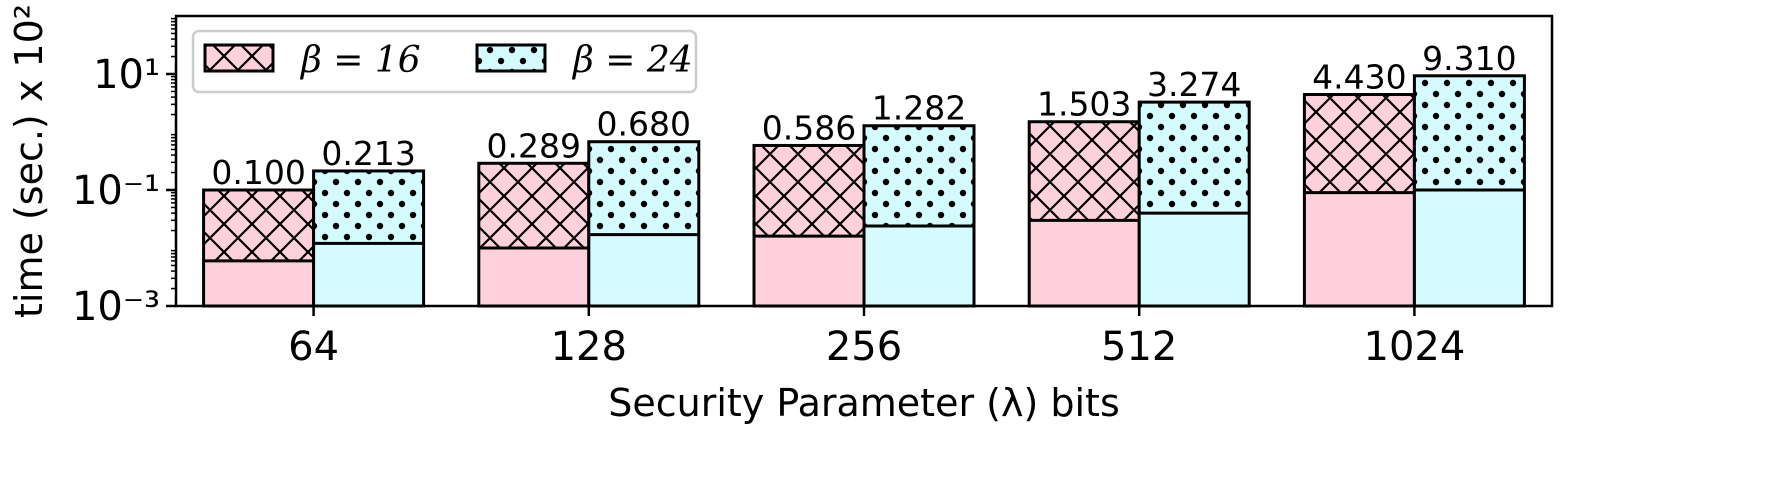  Describe the element at coordinates (1139, 347) in the screenshot. I see `x-tick-label: 512` at that location.